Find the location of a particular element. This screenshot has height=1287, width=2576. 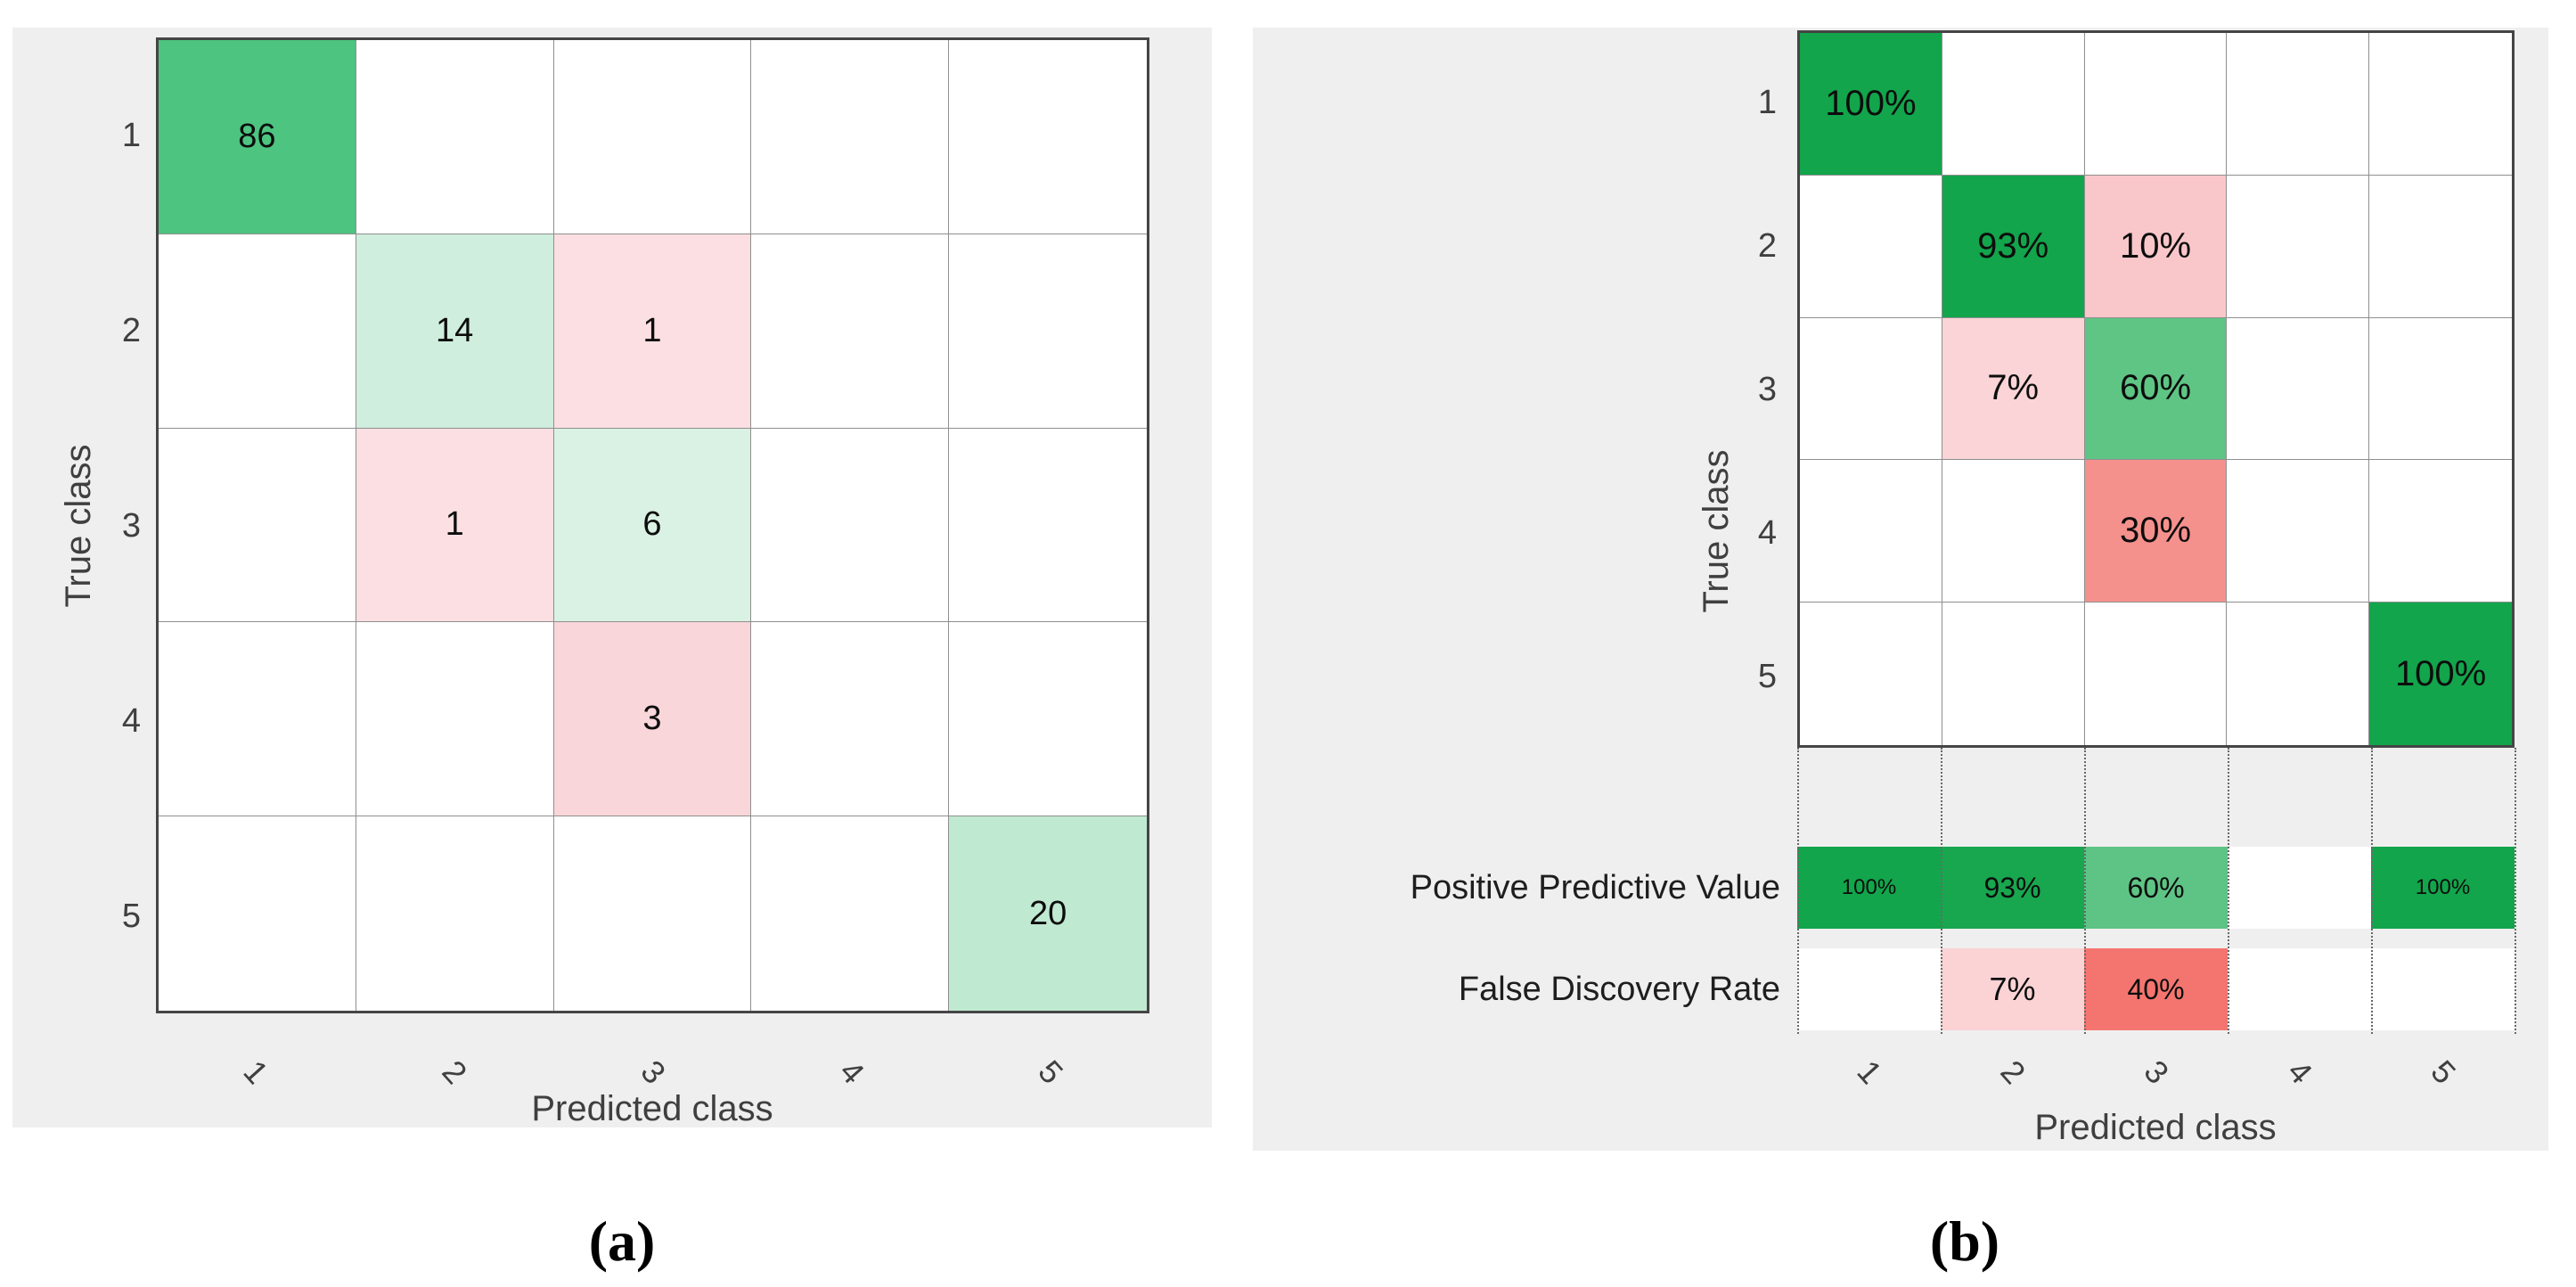

matrix-b-cell-r4c2 is located at coordinates (2013, 531).